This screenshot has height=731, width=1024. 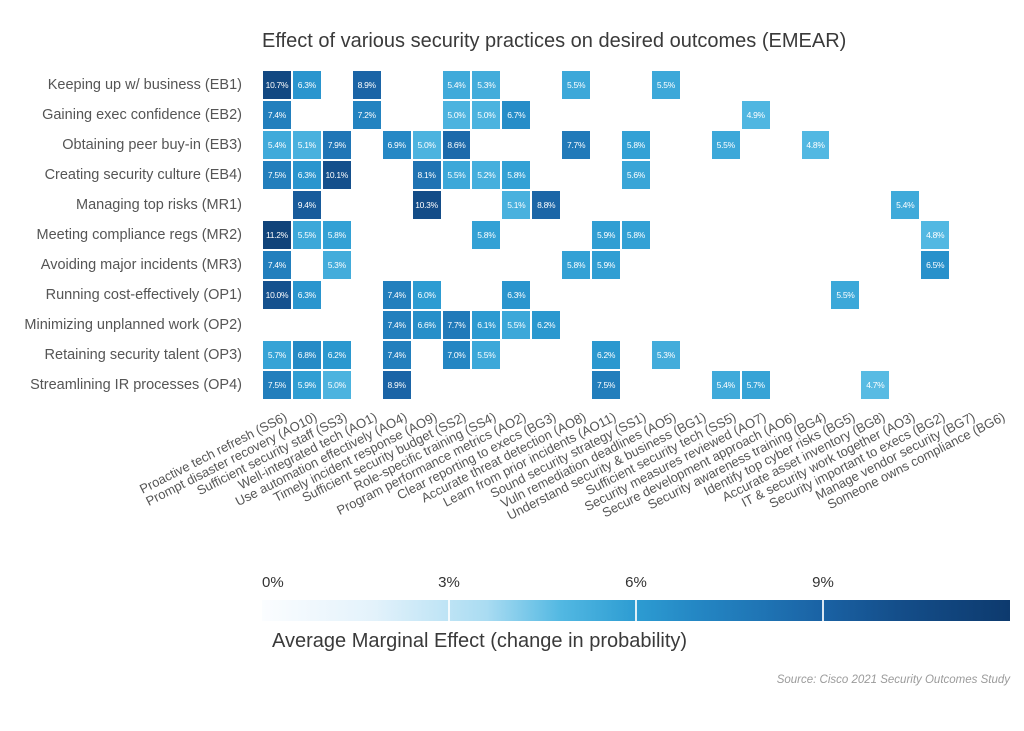 I want to click on row-label: Creating security culture (EB4), so click(x=143, y=175).